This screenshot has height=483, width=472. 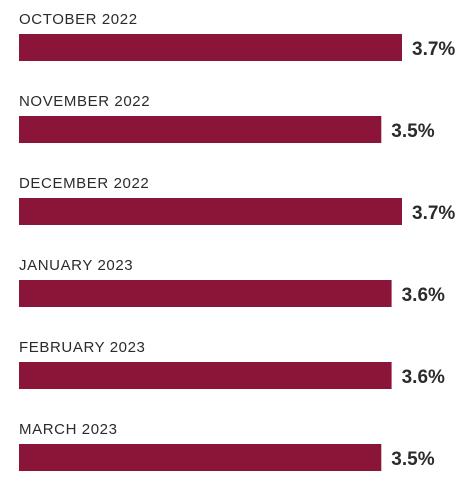 I want to click on category-label: JANUARY 2023, so click(x=76, y=265).